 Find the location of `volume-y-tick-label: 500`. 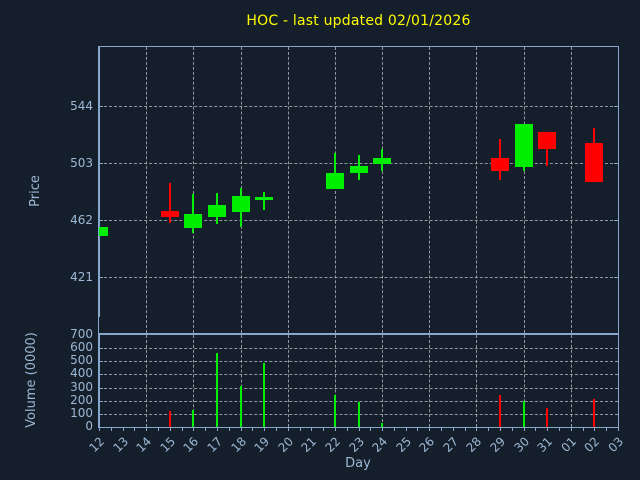

volume-y-tick-label: 500 is located at coordinates (81, 360).